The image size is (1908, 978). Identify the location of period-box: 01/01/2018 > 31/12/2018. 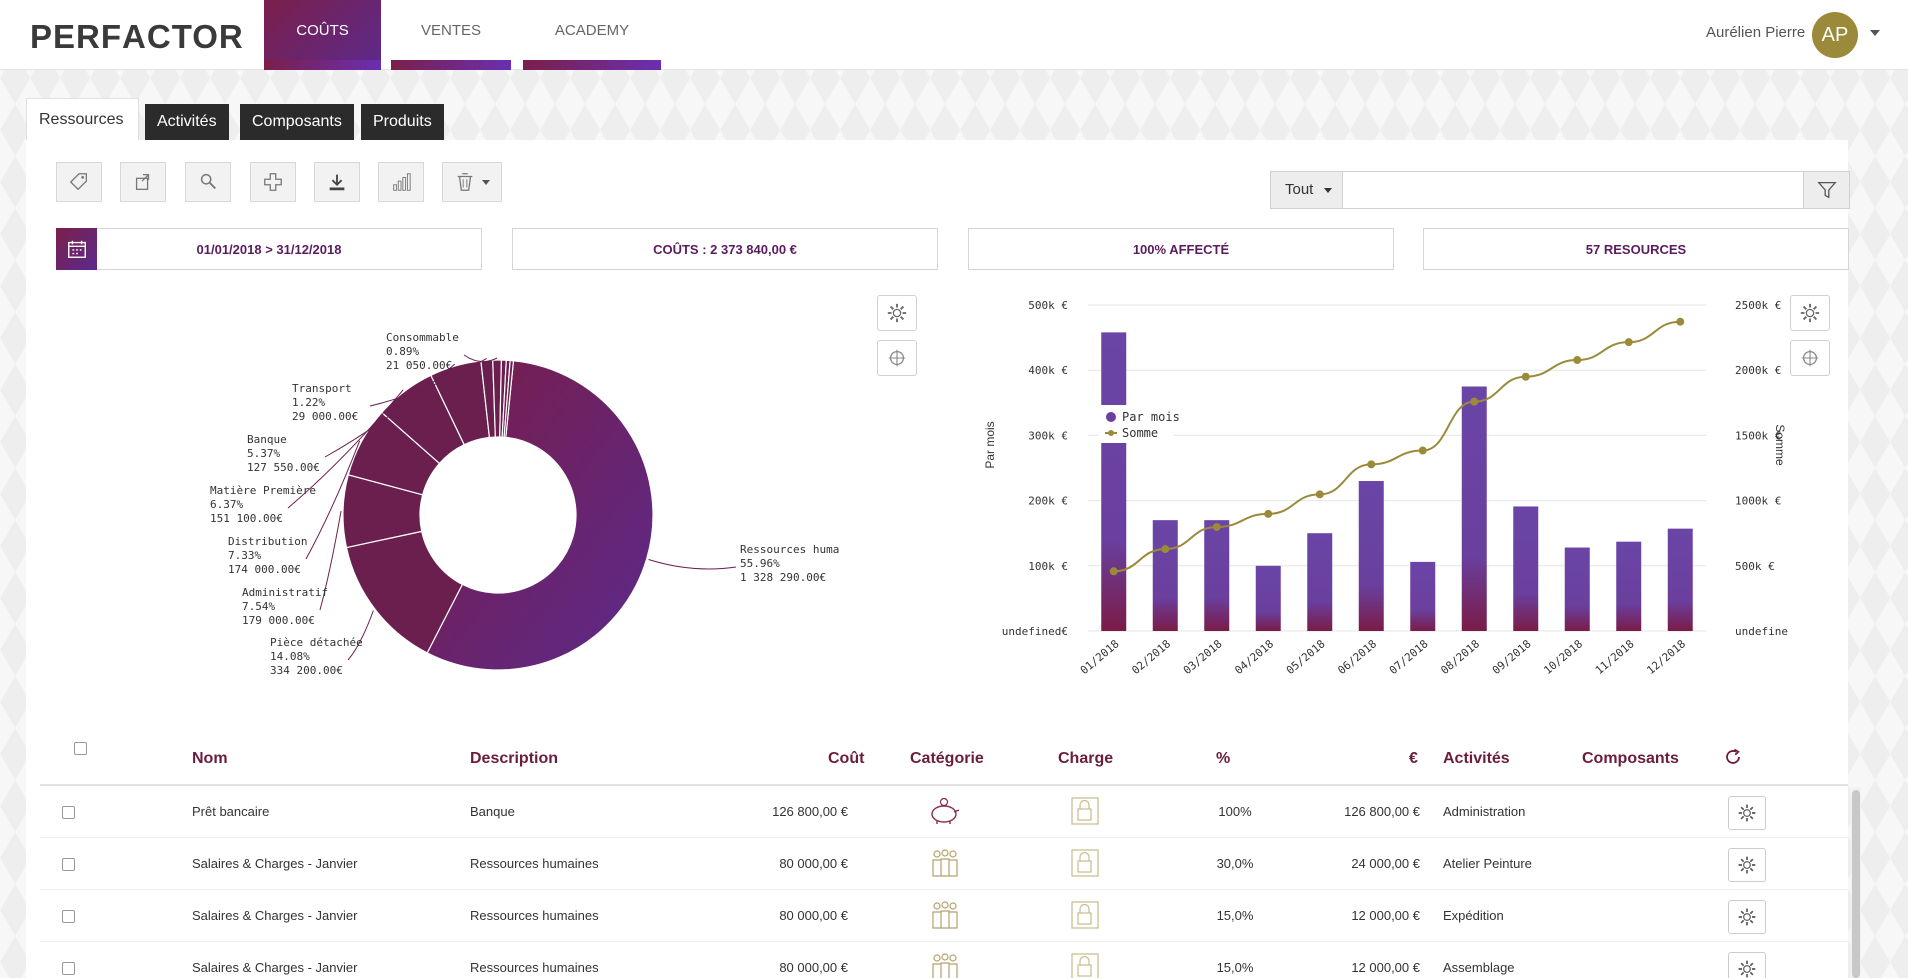
(269, 249).